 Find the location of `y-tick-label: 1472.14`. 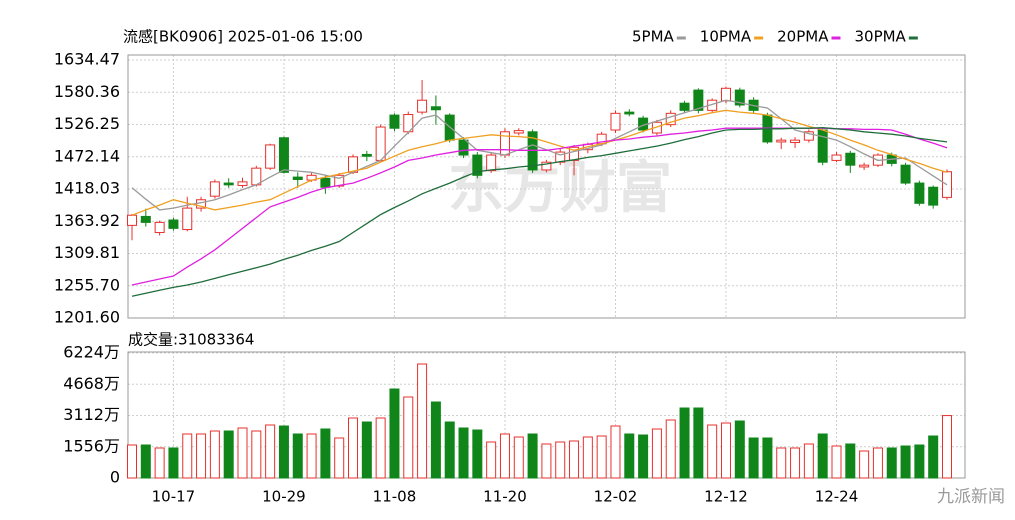

y-tick-label: 1472.14 is located at coordinates (87, 155).